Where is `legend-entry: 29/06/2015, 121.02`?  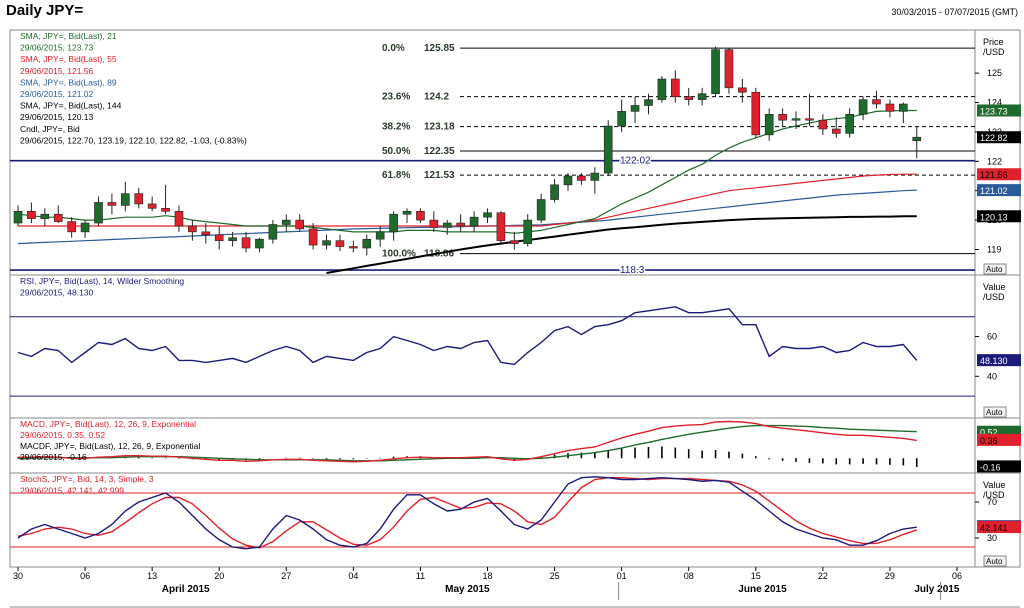 legend-entry: 29/06/2015, 121.02 is located at coordinates (57, 94).